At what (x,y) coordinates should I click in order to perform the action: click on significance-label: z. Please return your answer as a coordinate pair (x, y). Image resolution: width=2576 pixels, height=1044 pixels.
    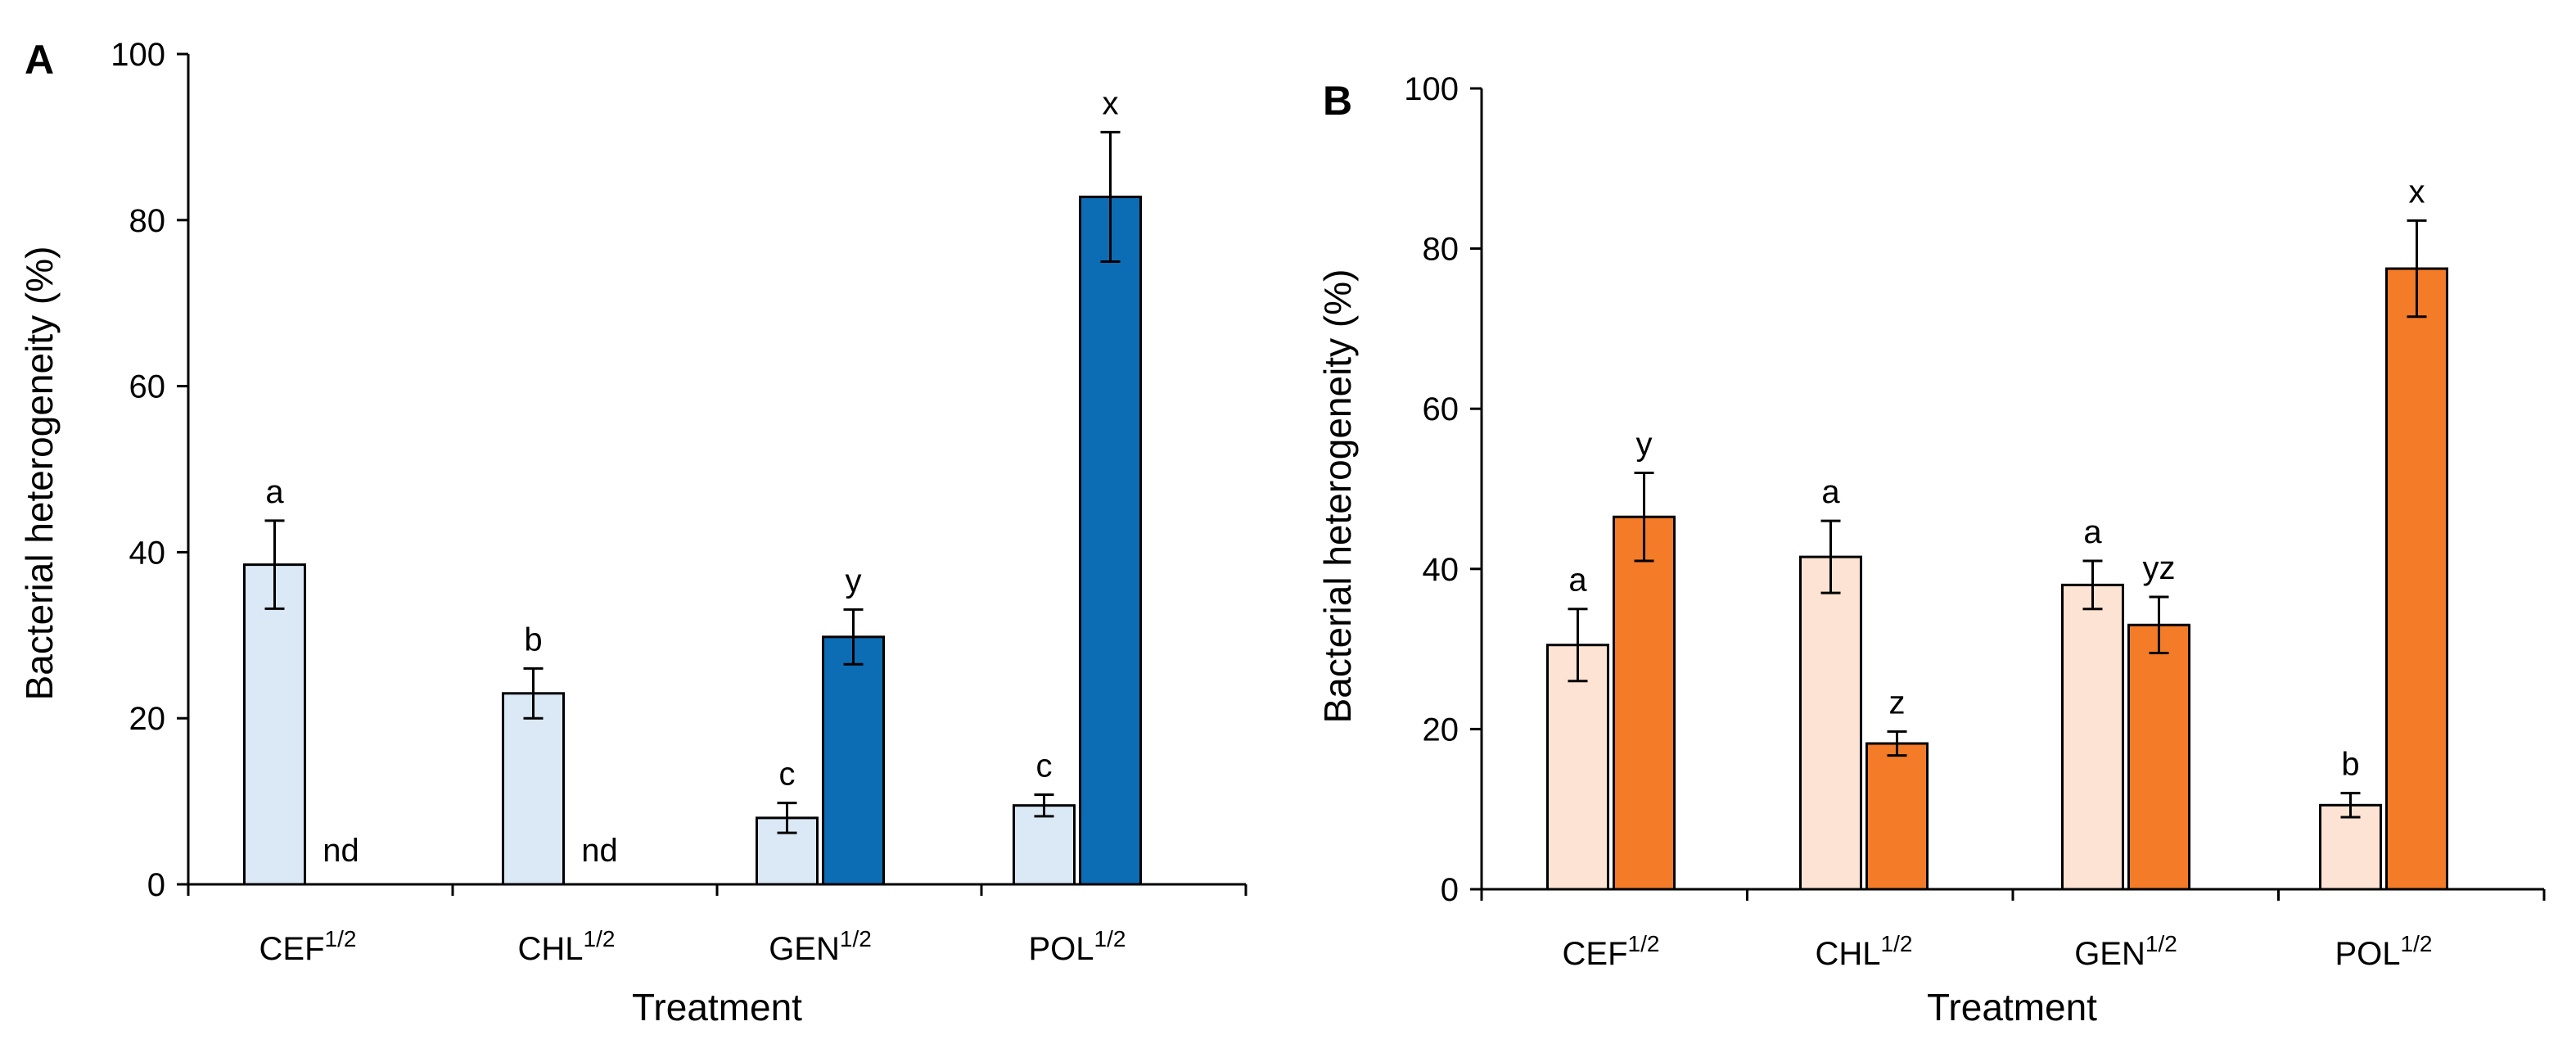
    Looking at the image, I should click on (1897, 703).